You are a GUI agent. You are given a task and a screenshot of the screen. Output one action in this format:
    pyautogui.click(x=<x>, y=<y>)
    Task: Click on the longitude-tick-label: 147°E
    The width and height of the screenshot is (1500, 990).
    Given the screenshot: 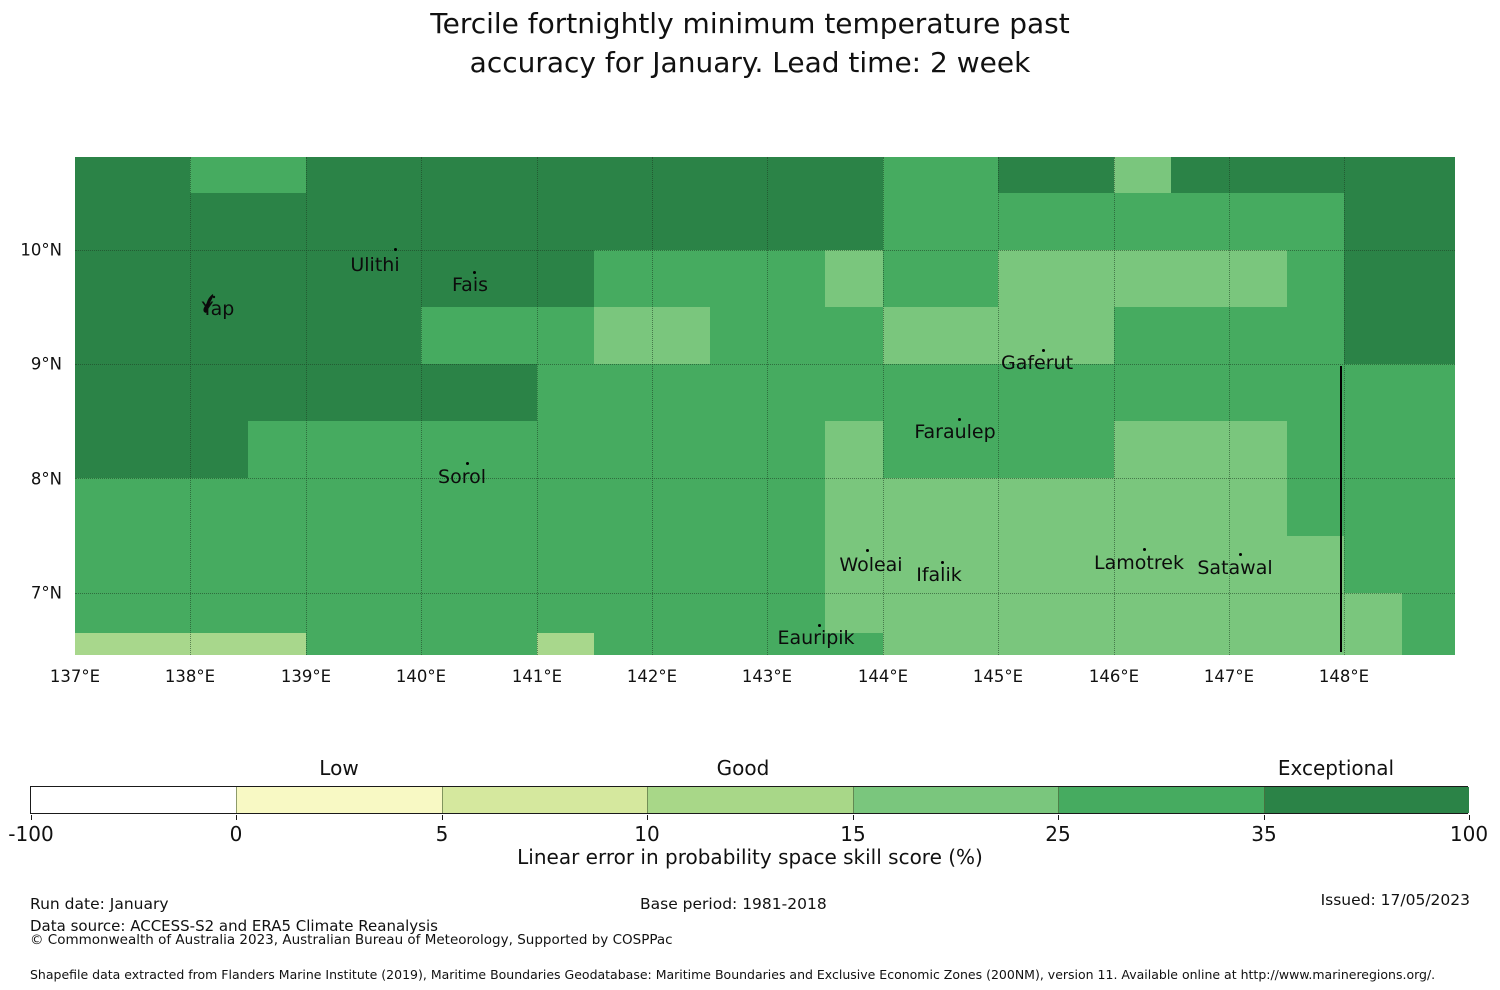 What is the action you would take?
    pyautogui.click(x=1229, y=676)
    